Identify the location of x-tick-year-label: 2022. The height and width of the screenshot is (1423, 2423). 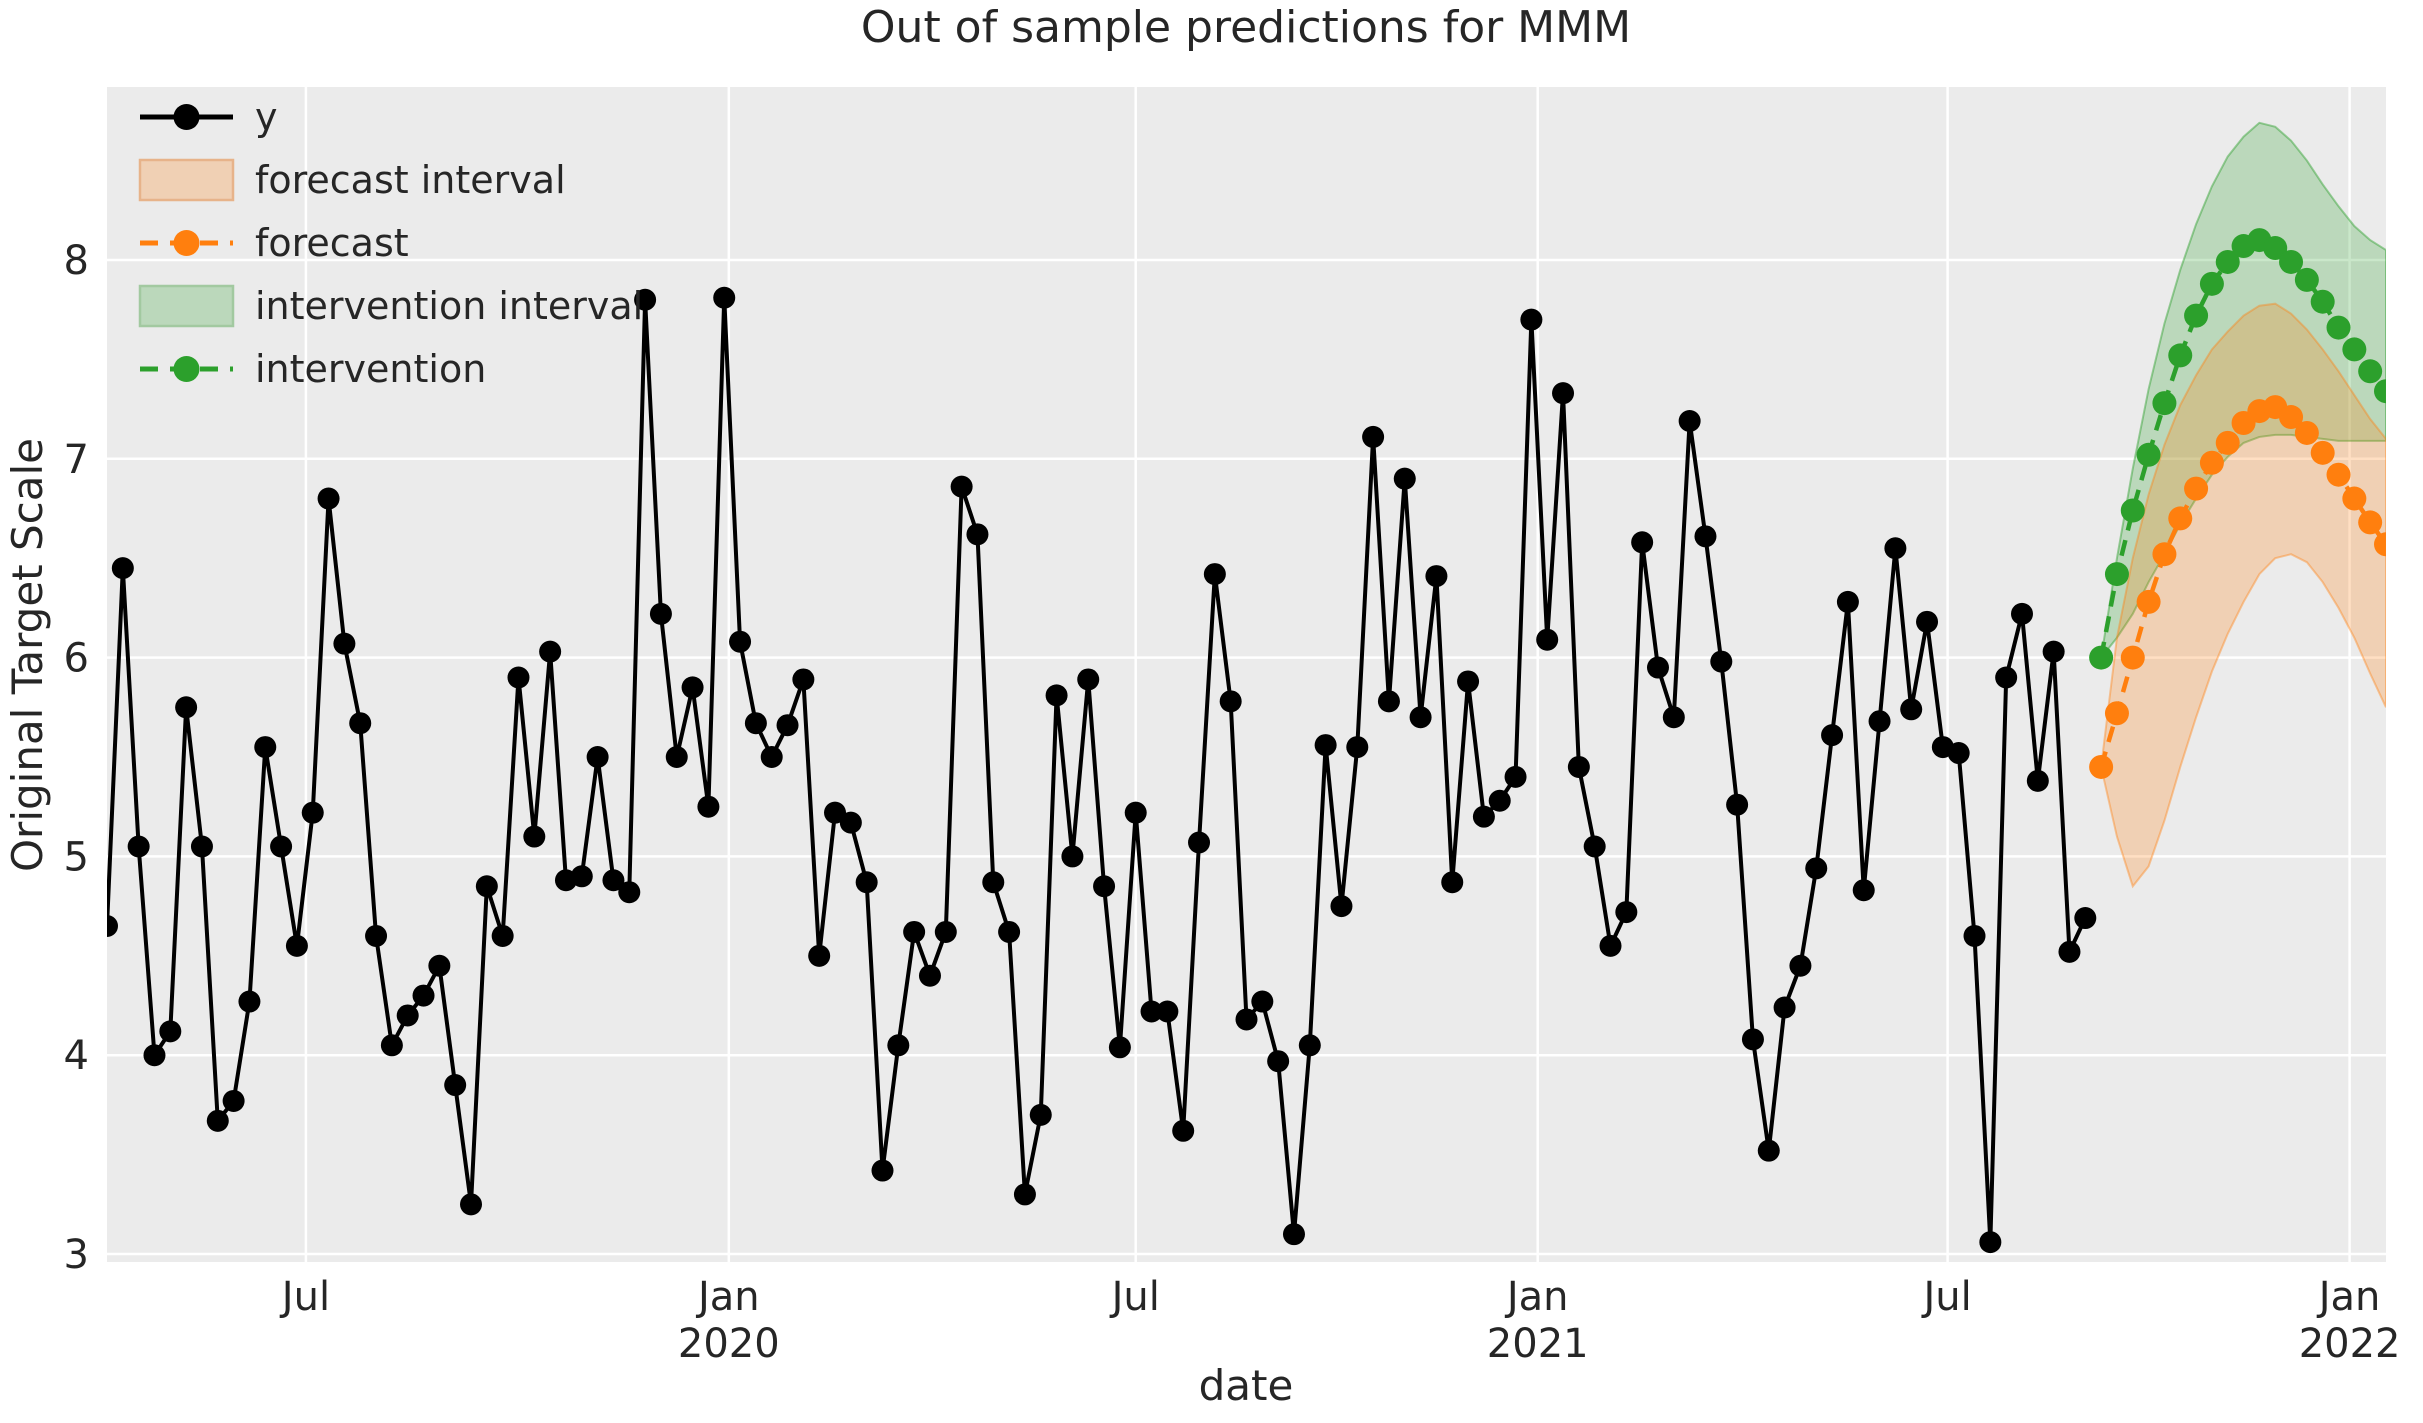
(2350, 1344).